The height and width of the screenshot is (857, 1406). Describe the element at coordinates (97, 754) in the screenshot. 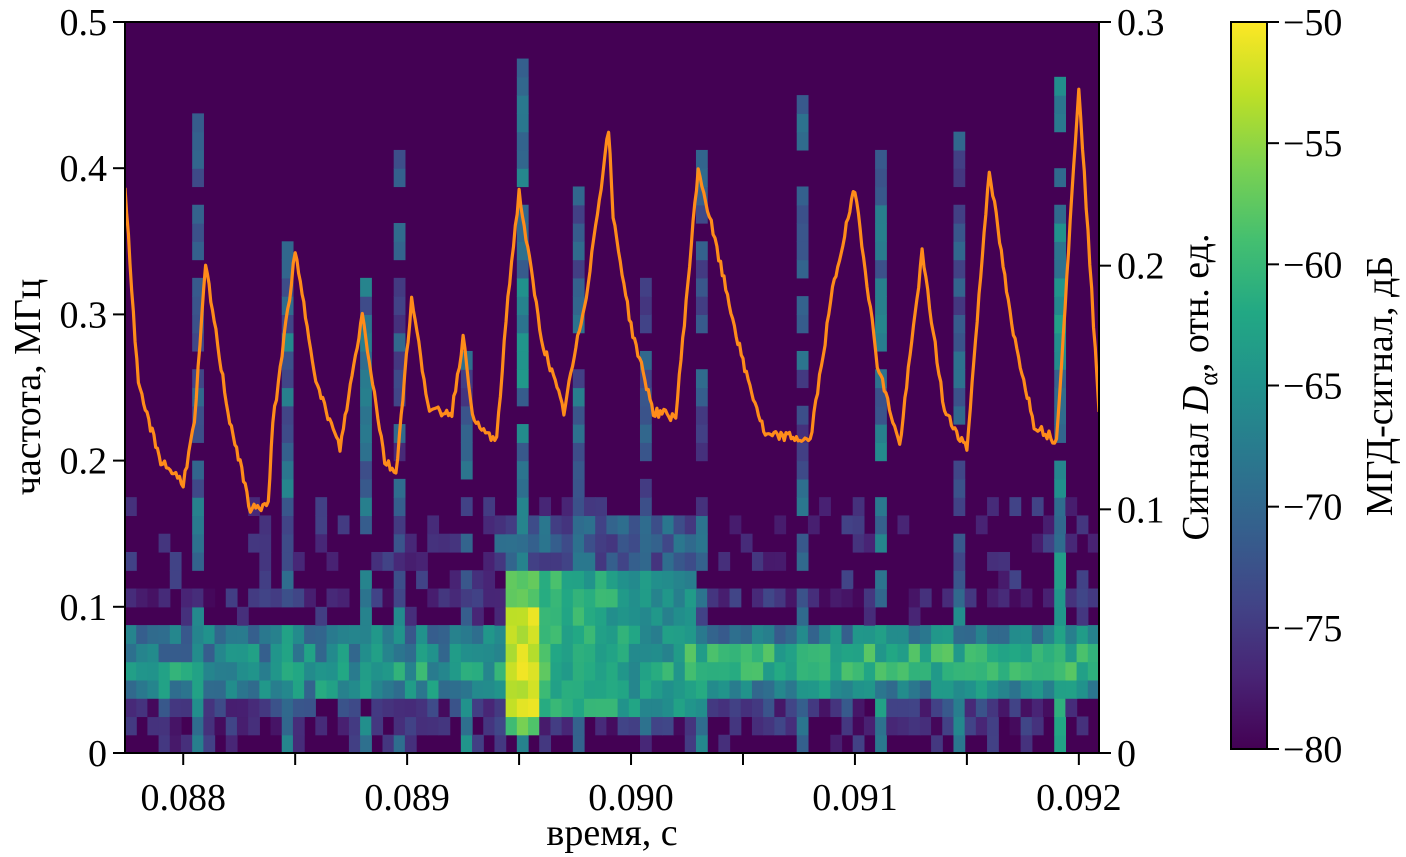

I see `y-tick-label: 0` at that location.